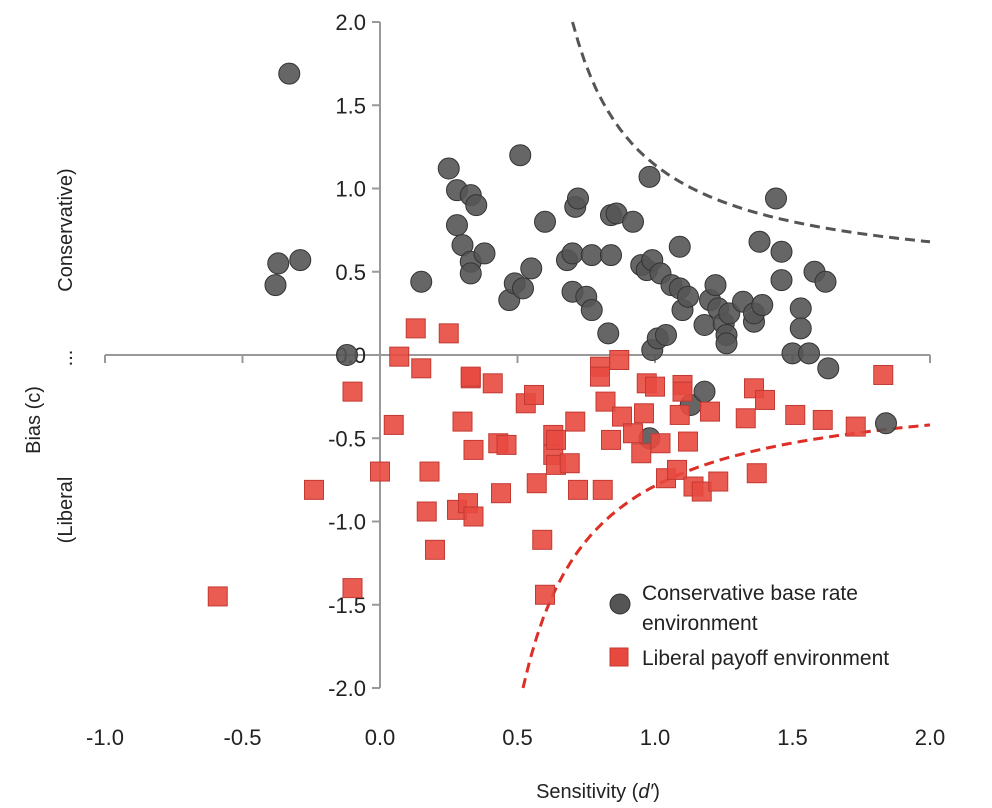  I want to click on y-axis-title-bias: Bias (c), so click(34, 420).